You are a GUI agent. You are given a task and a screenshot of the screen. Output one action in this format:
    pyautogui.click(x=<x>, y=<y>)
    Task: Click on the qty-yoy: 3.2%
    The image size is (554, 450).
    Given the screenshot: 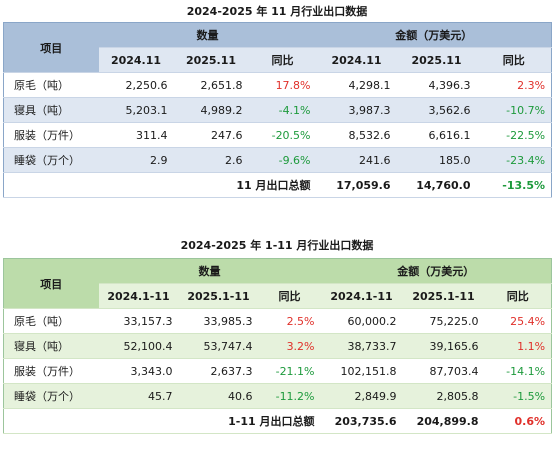 What is the action you would take?
    pyautogui.click(x=289, y=346)
    